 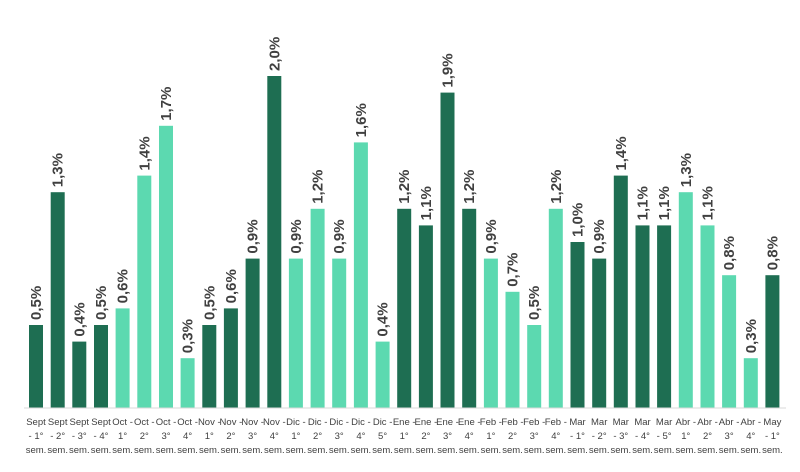 I want to click on x-tick-label: Sept - 2° sem., so click(x=57, y=436).